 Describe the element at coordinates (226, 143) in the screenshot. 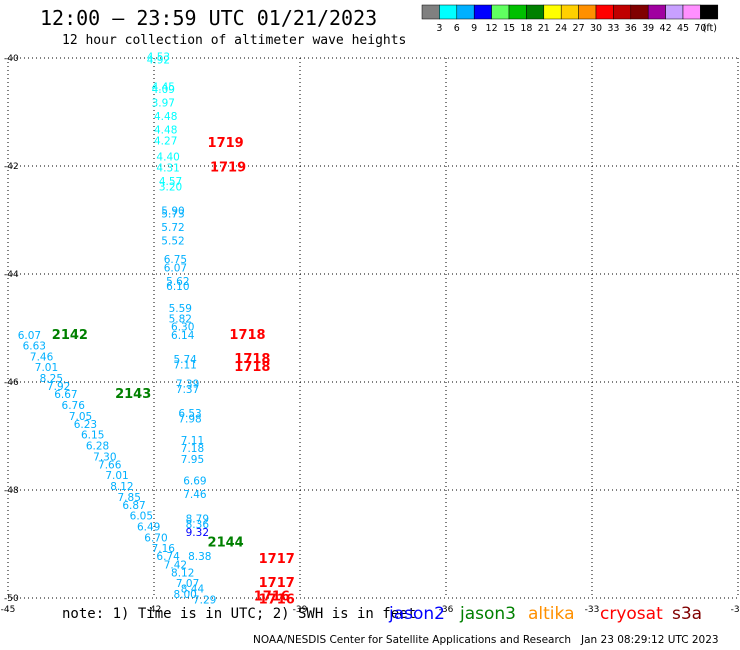

I see `pass-number-label: 1719` at that location.